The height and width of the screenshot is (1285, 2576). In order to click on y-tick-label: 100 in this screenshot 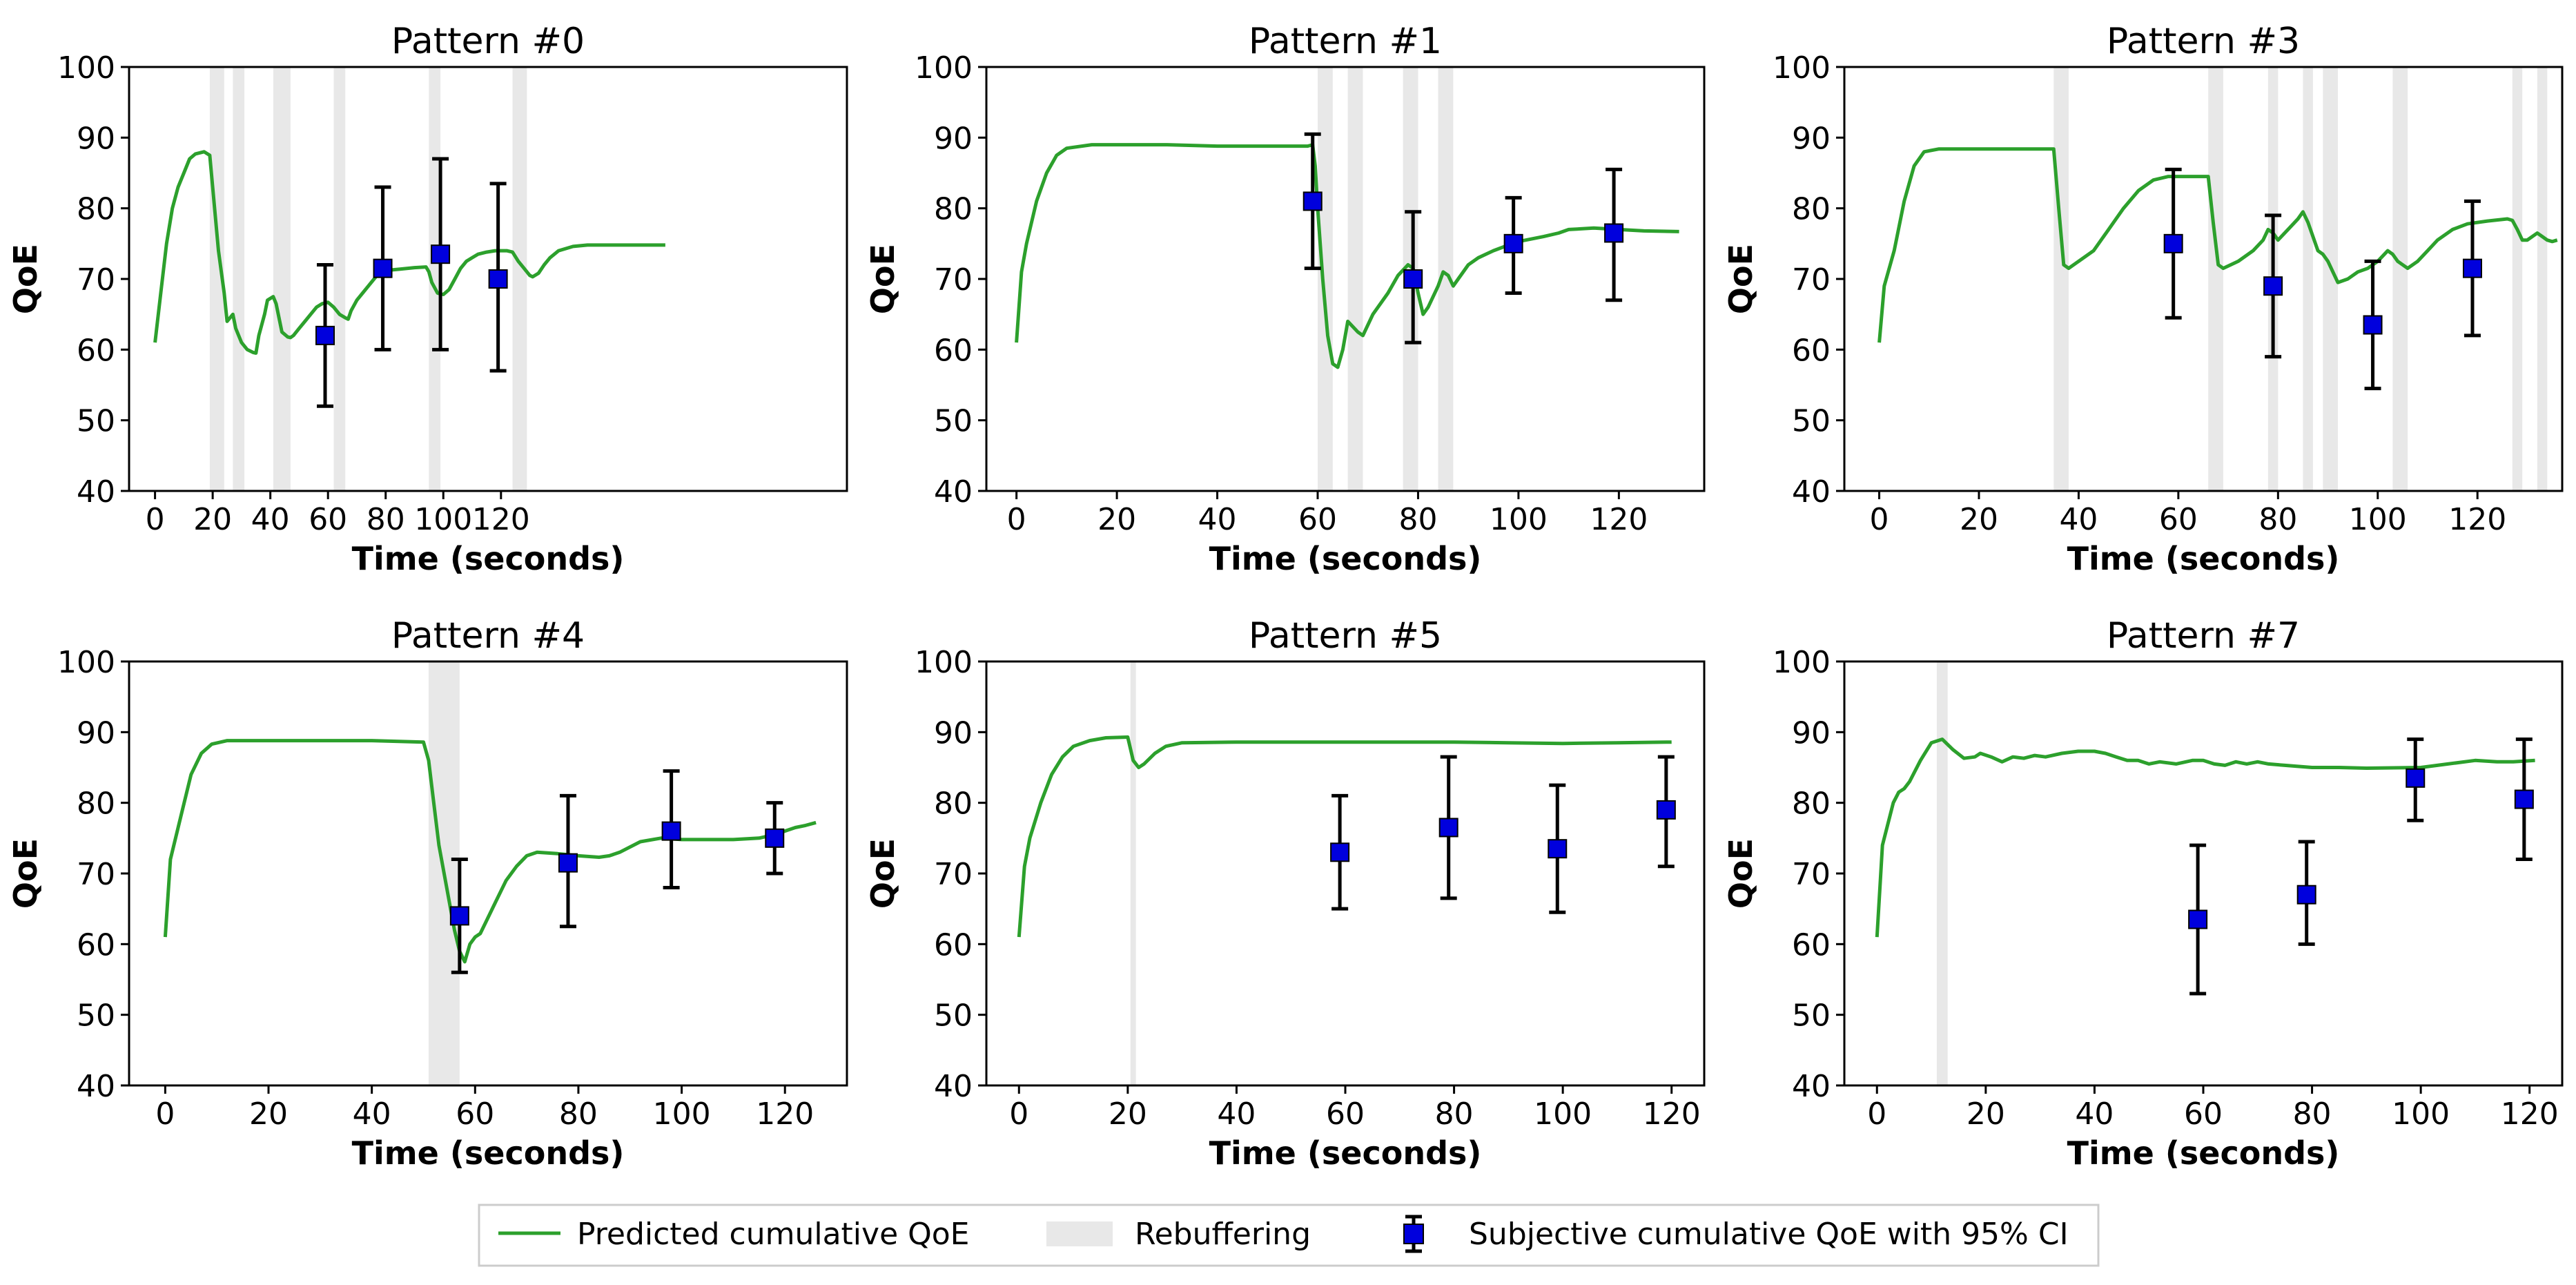, I will do `click(944, 662)`.